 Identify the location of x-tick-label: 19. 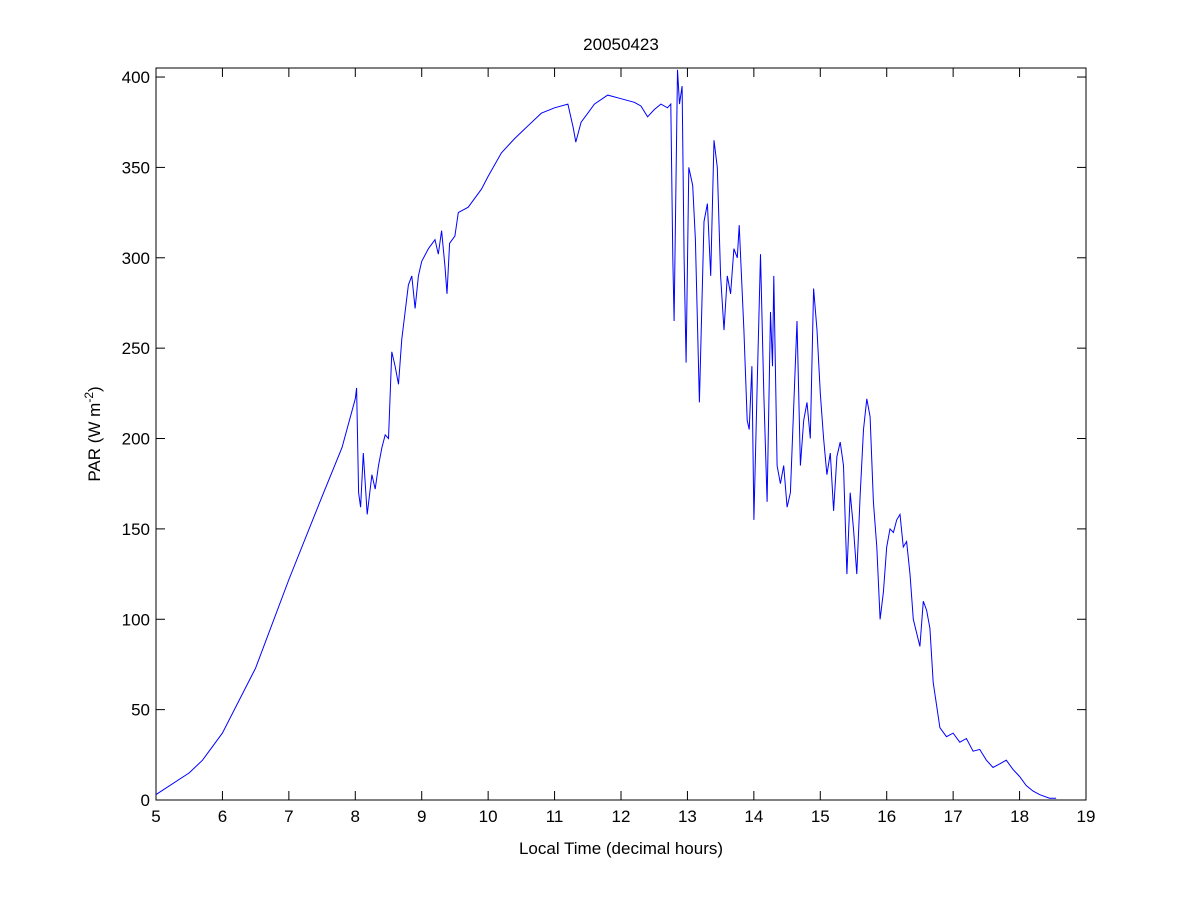
(1086, 816).